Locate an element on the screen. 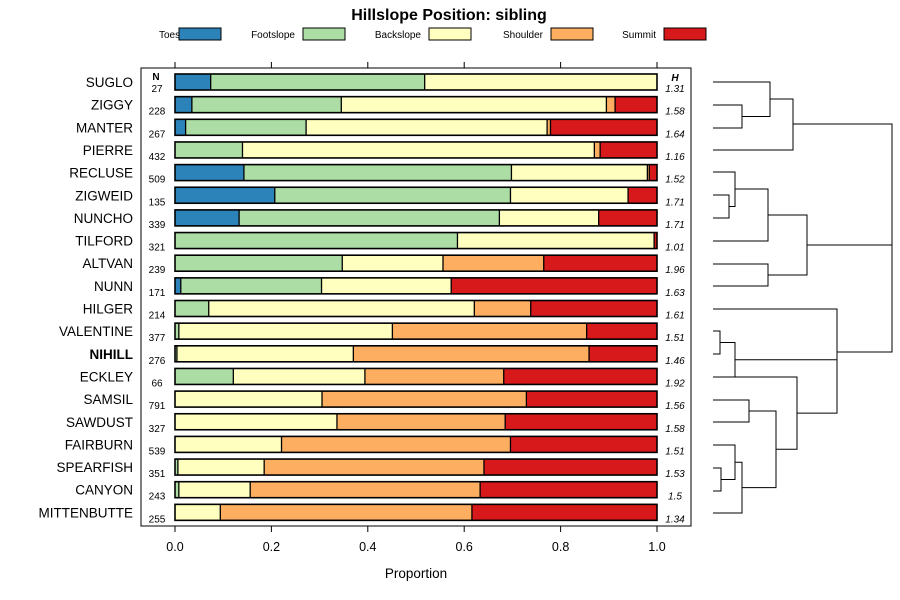  chart-title: Hillslope Position: sibling is located at coordinates (449, 15).